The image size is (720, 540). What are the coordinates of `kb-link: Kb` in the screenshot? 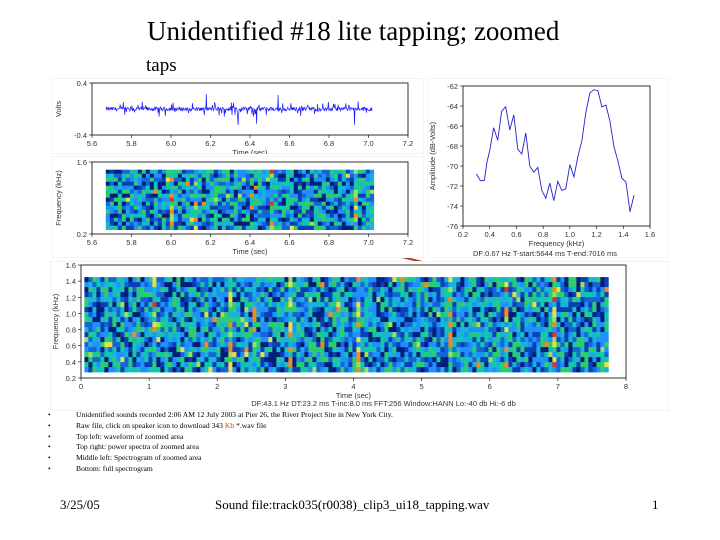 It's located at (229, 425).